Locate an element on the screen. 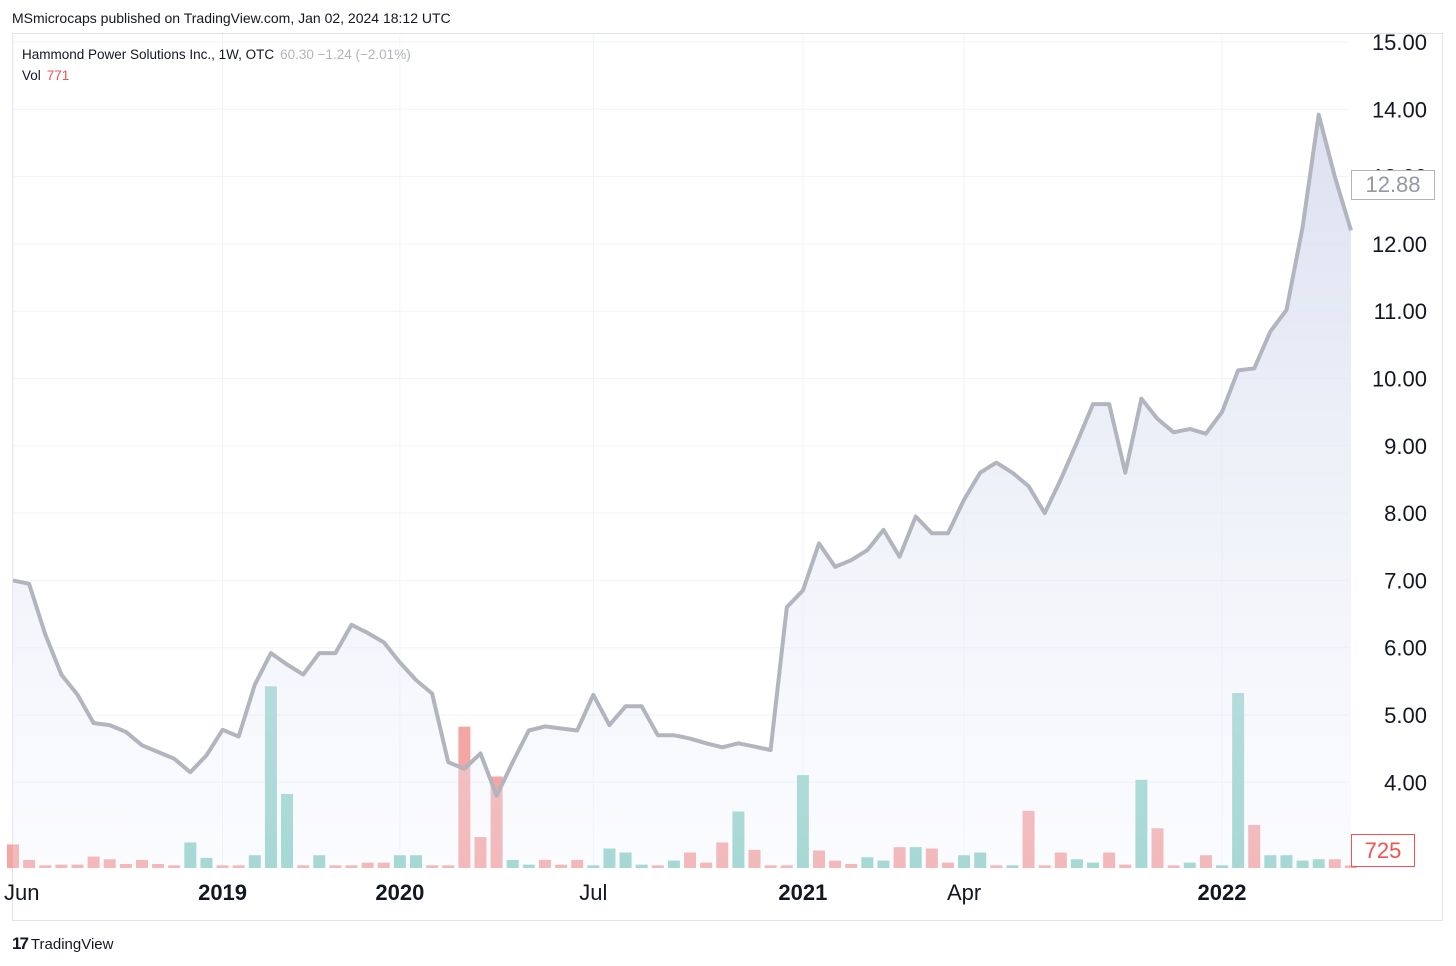 Image resolution: width=1456 pixels, height=966 pixels. x-tick-label: 2020 is located at coordinates (399, 892).